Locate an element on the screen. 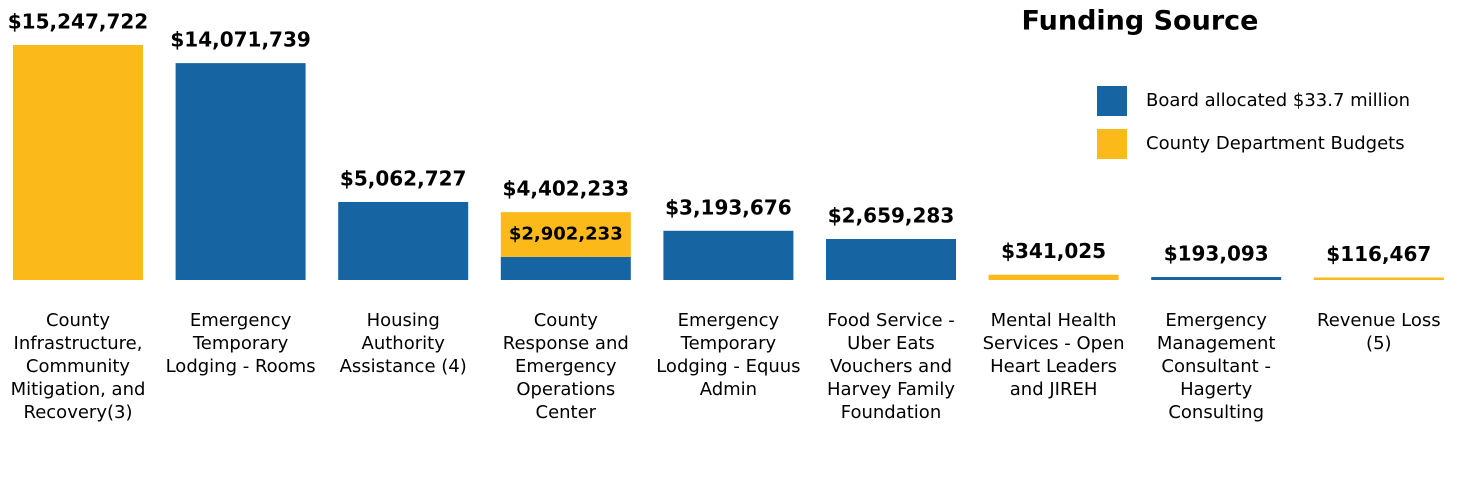 The image size is (1469, 495). total-label: $341,025 is located at coordinates (1053, 251).